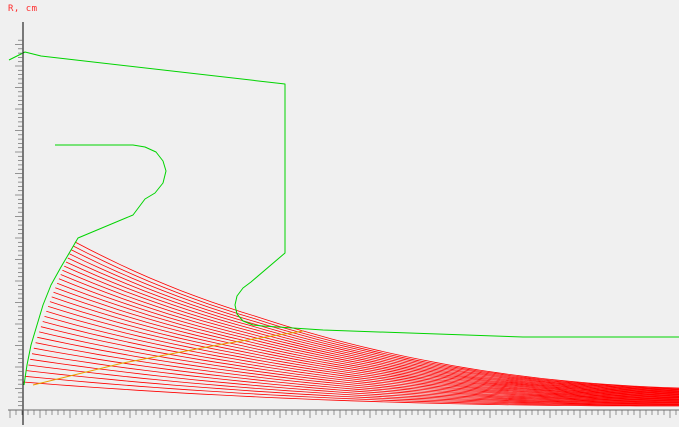  What do you see at coordinates (23, 9) in the screenshot?
I see `y-axis-label: R, cm` at bounding box center [23, 9].